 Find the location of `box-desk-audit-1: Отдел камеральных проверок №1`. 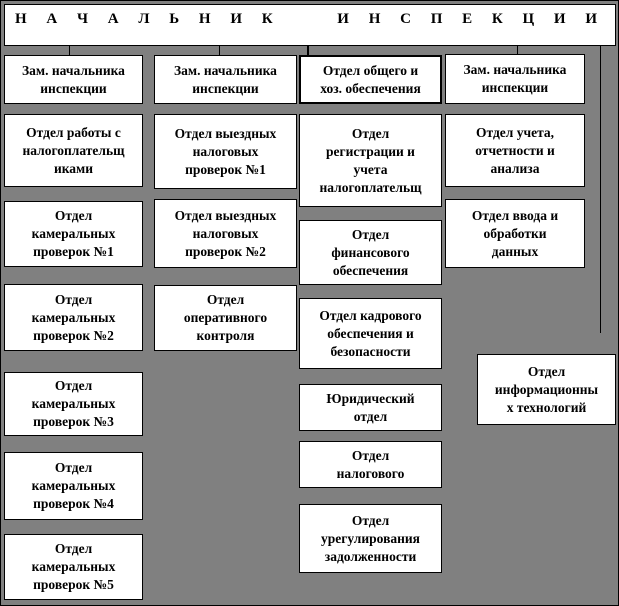

box-desk-audit-1: Отдел камеральных проверок №1 is located at coordinates (73, 234).